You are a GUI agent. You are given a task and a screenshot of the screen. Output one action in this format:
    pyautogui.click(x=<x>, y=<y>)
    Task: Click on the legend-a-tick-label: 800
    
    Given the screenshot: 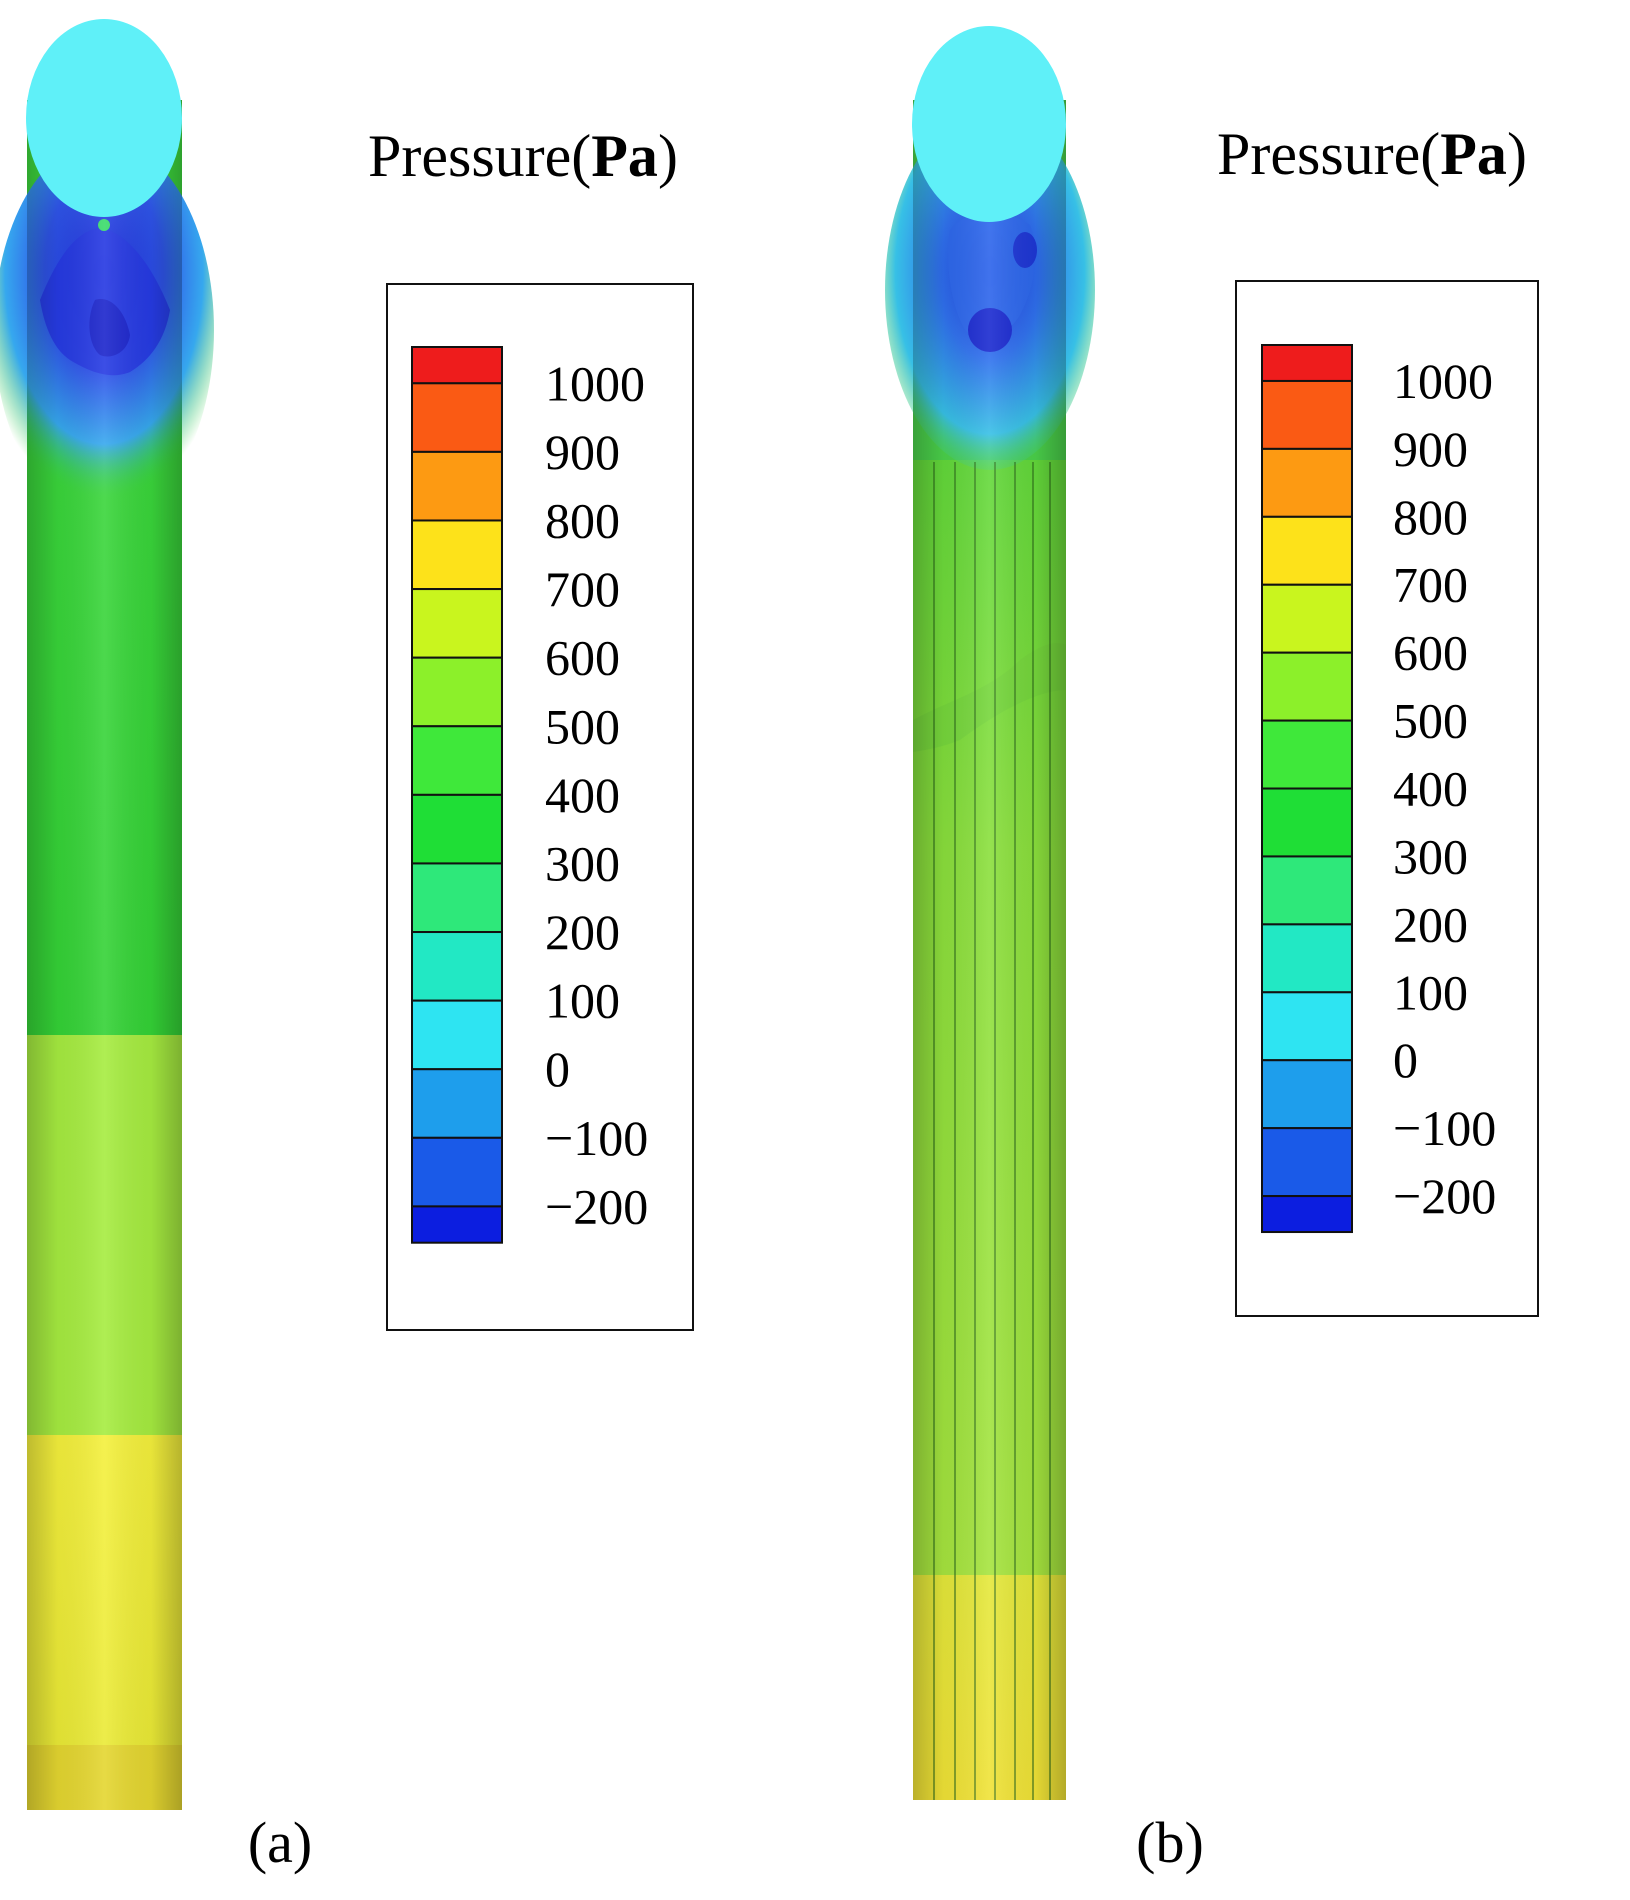 What is the action you would take?
    pyautogui.click(x=582, y=520)
    